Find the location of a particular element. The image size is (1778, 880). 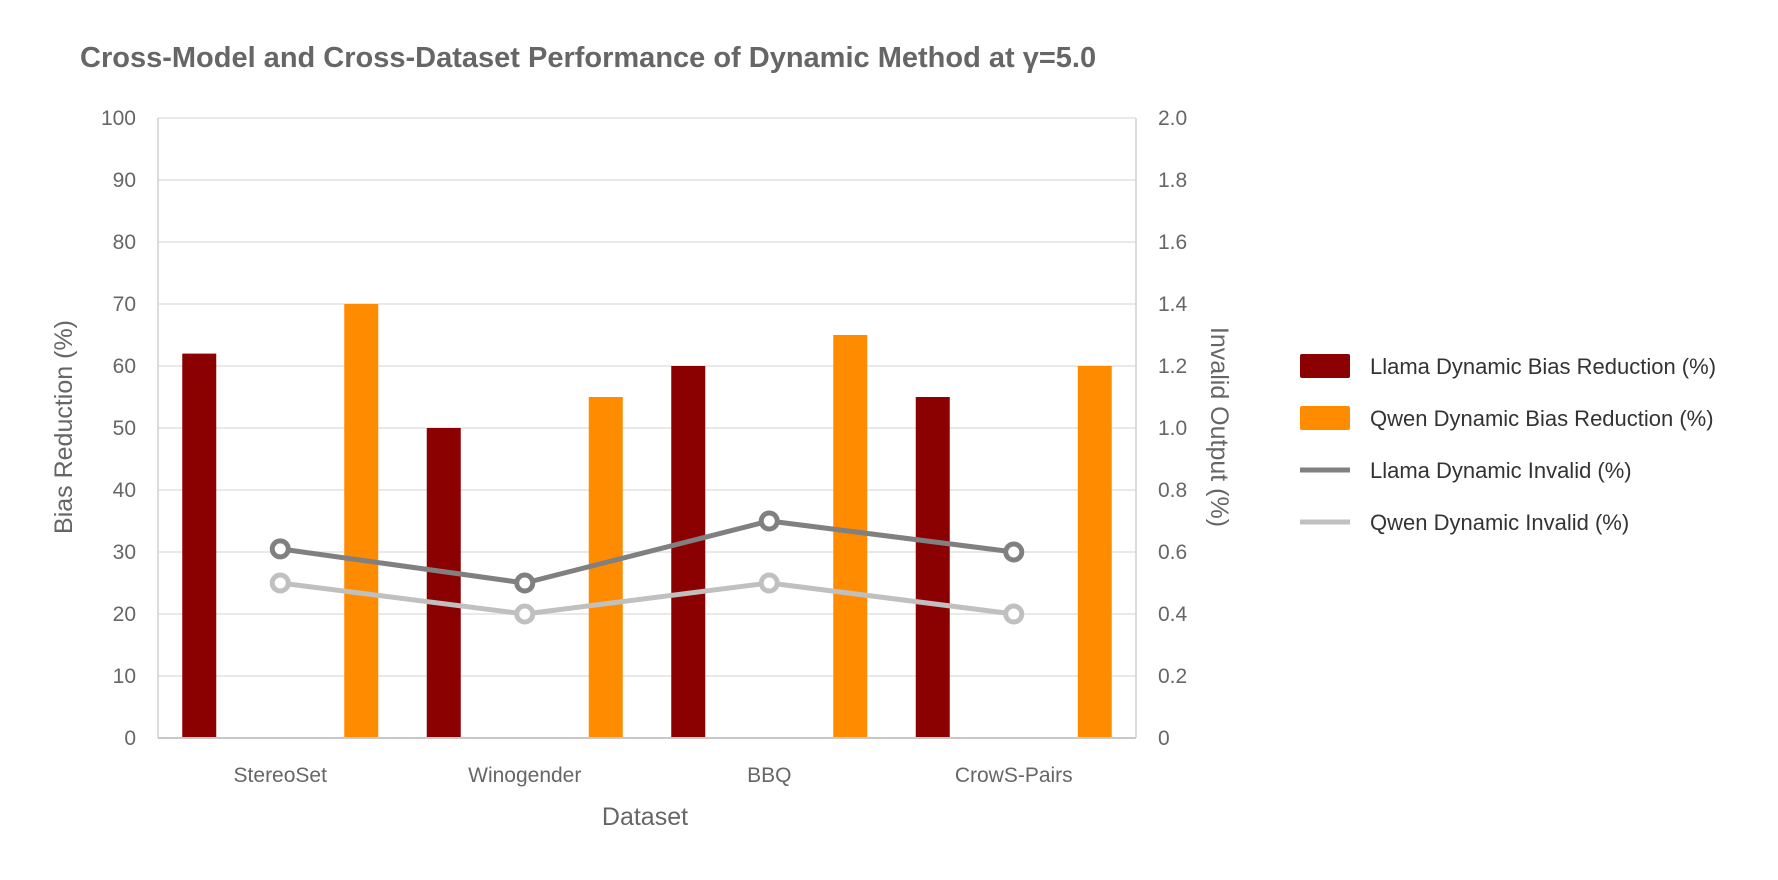

line-series is located at coordinates (647, 567).